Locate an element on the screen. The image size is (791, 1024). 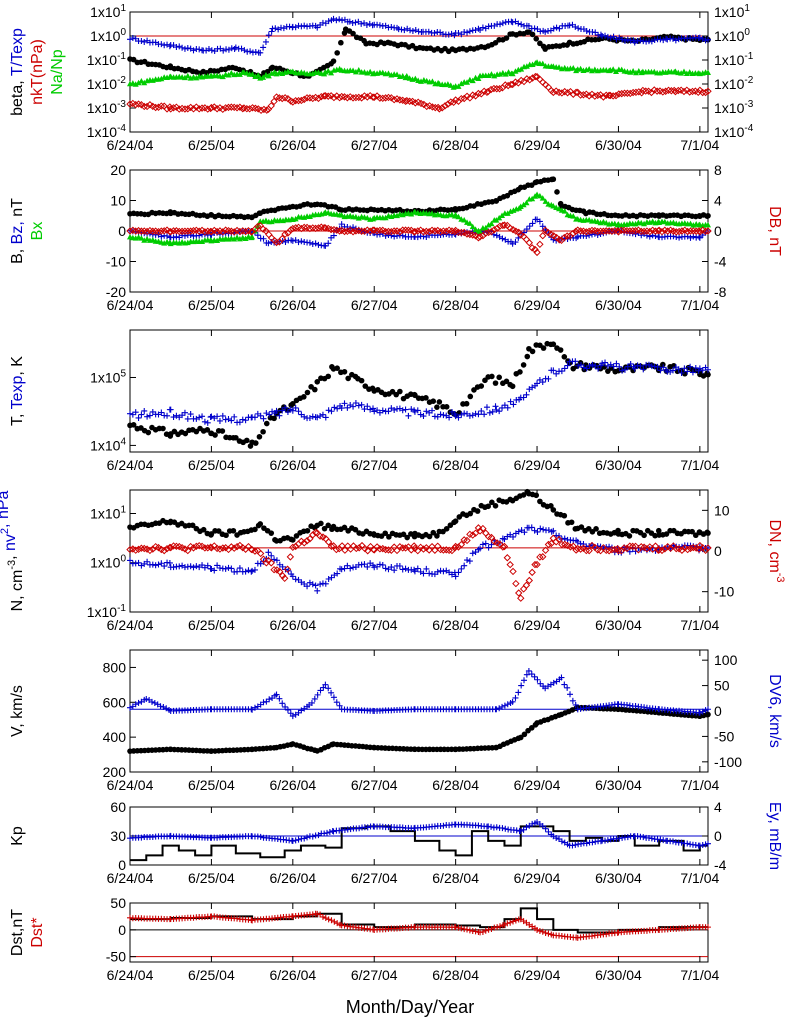
y-tick-label: -10 is located at coordinates (116, 262).